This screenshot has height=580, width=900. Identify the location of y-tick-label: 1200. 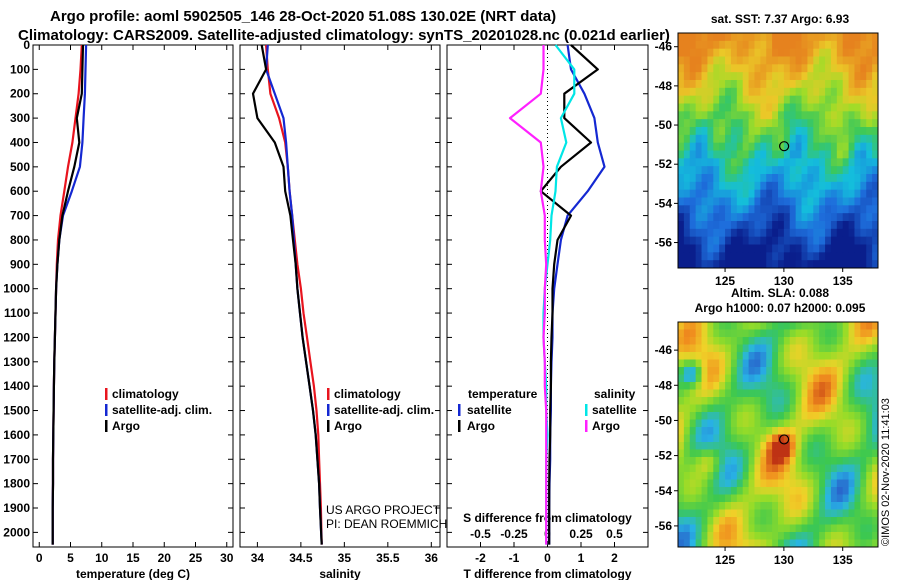
(16, 337).